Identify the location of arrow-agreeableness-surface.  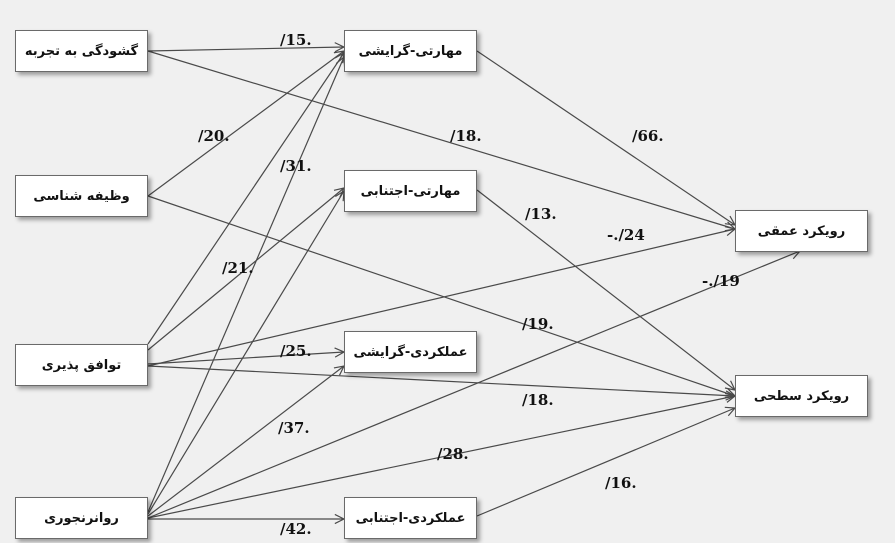
(441, 380).